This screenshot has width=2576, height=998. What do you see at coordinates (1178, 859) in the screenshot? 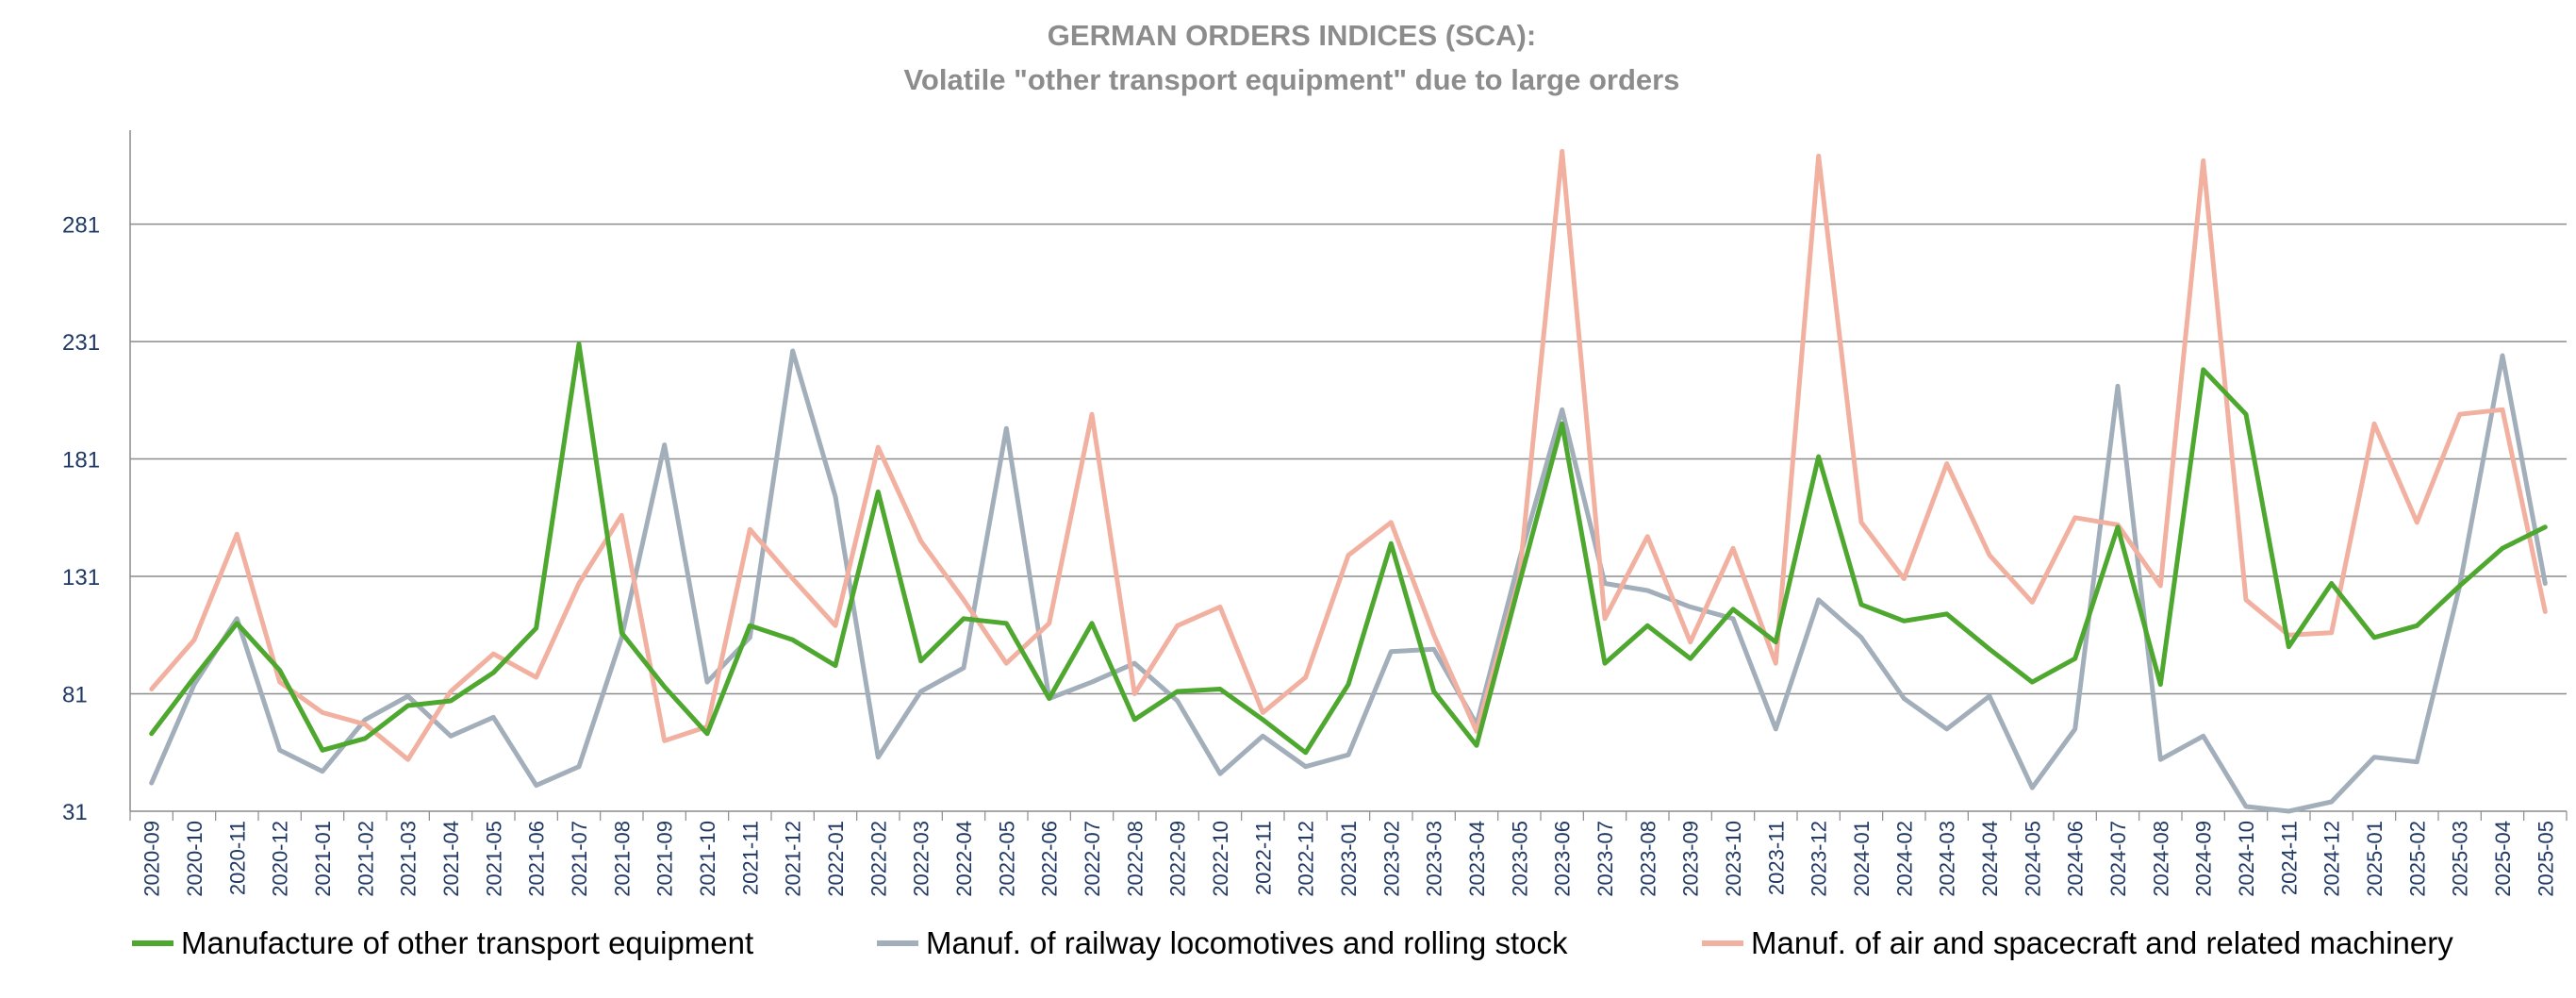
I see `x-tick-label: 2022-09` at bounding box center [1178, 859].